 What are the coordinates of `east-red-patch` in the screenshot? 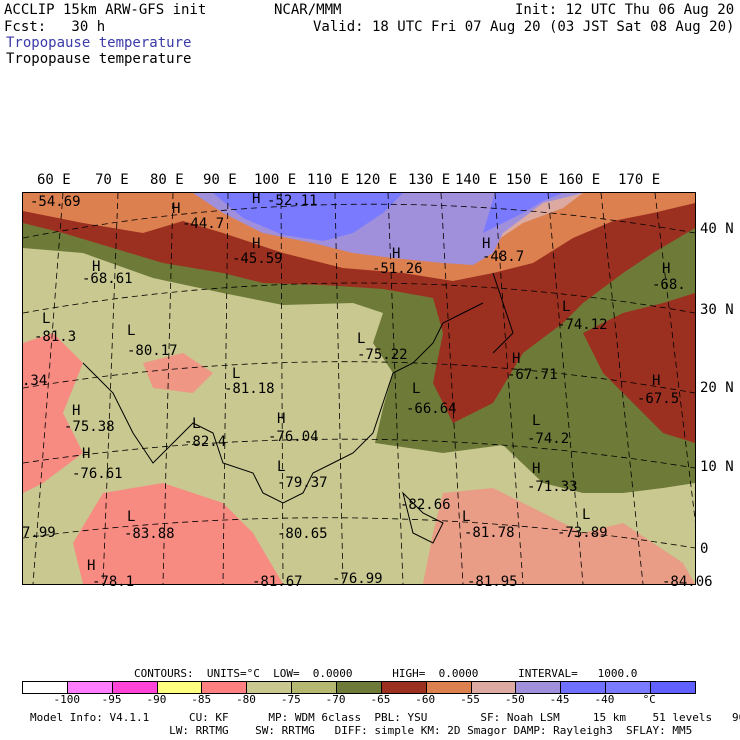 It's located at (639, 368).